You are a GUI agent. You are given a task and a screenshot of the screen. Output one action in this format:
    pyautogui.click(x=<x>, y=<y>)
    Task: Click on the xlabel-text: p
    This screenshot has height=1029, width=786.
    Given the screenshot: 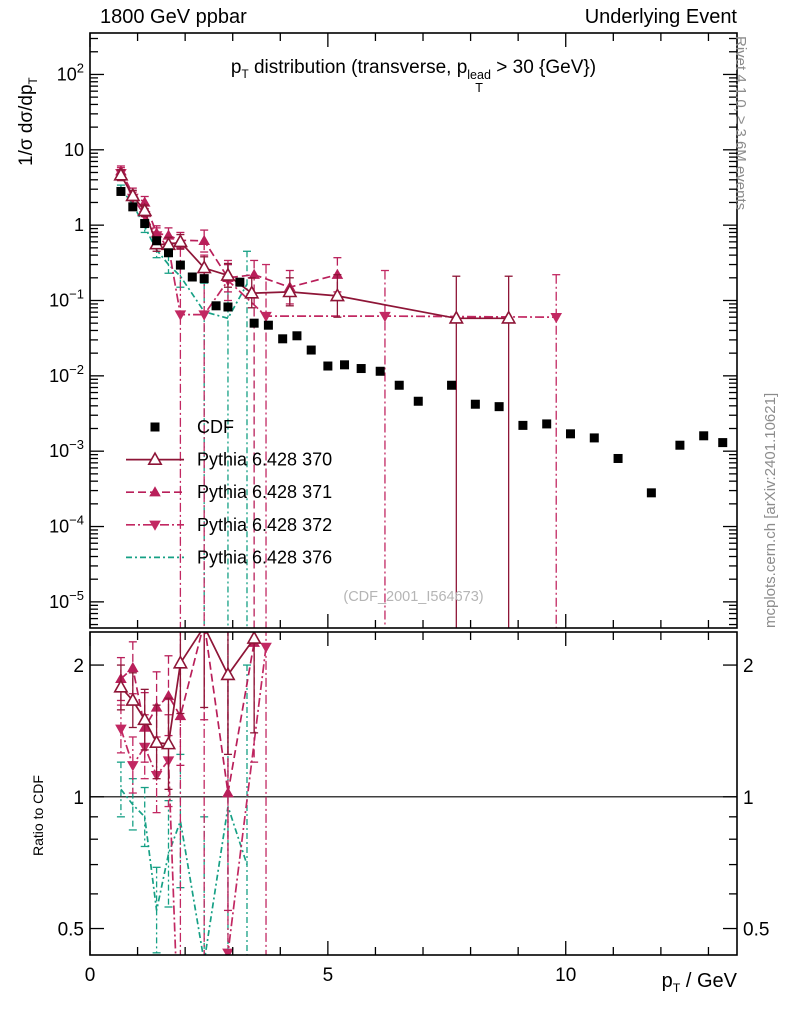 What is the action you would take?
    pyautogui.click(x=667, y=981)
    